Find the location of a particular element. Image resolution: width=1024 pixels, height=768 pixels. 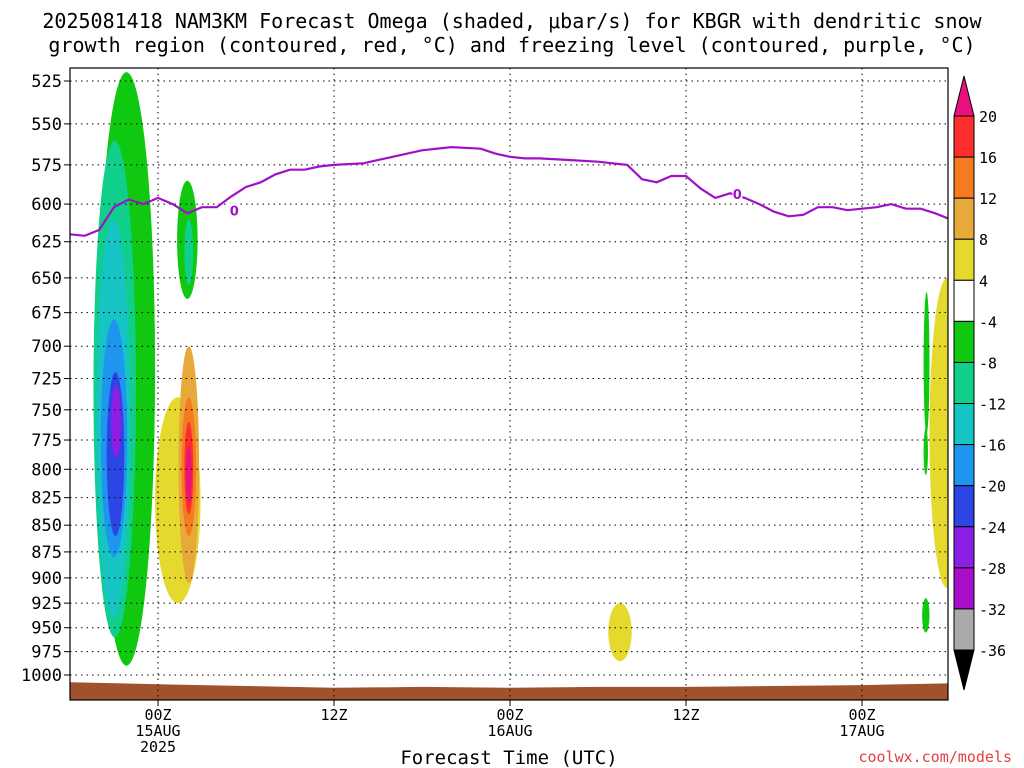

colorbar-label: -32 is located at coordinates (992, 610).